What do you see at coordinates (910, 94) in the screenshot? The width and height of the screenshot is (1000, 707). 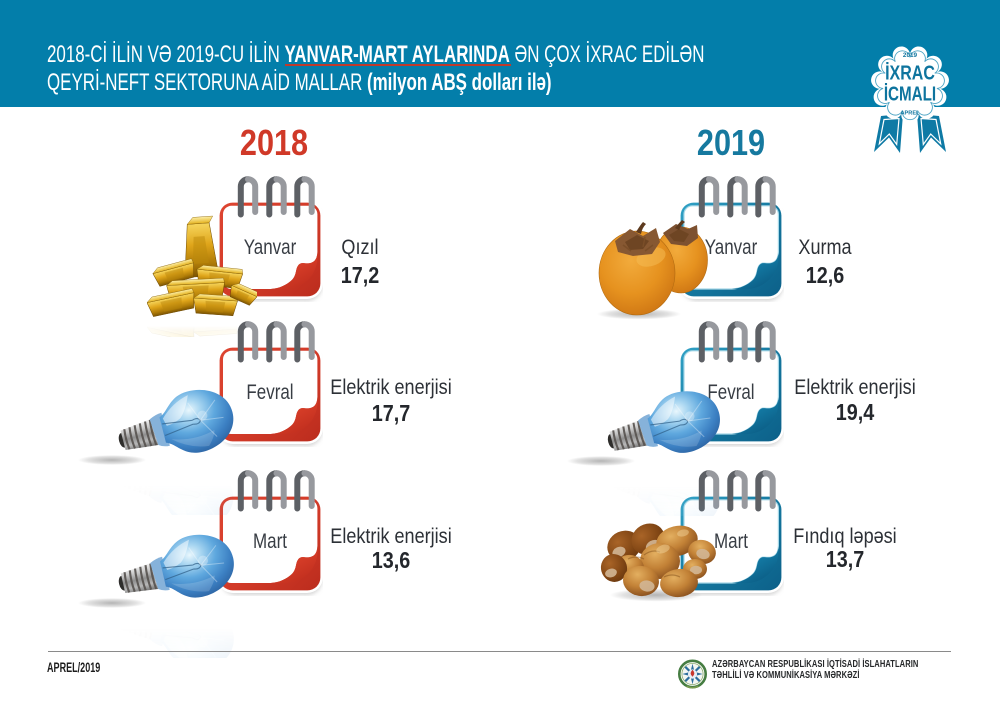 I see `svg-text: İCMALI` at bounding box center [910, 94].